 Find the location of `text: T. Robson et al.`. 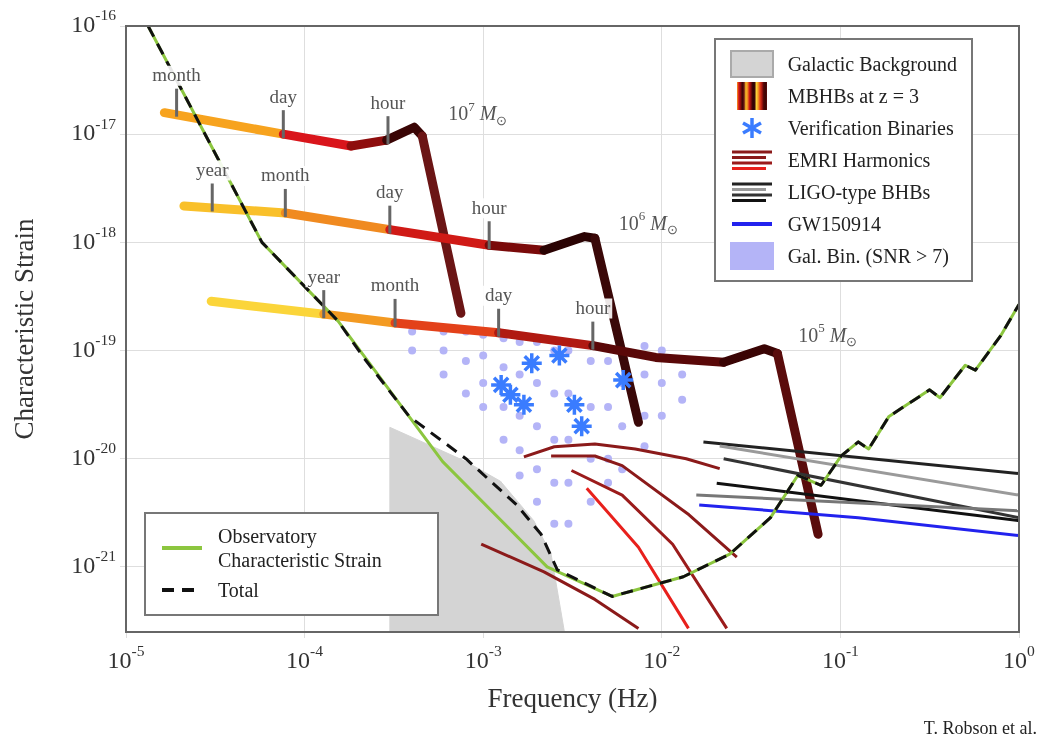

text: T. Robson et al. is located at coordinates (980, 727).